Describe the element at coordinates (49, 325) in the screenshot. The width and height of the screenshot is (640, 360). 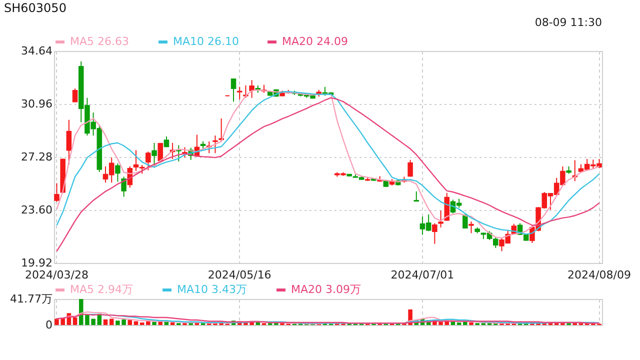
I see `y-tick-label: 0` at that location.